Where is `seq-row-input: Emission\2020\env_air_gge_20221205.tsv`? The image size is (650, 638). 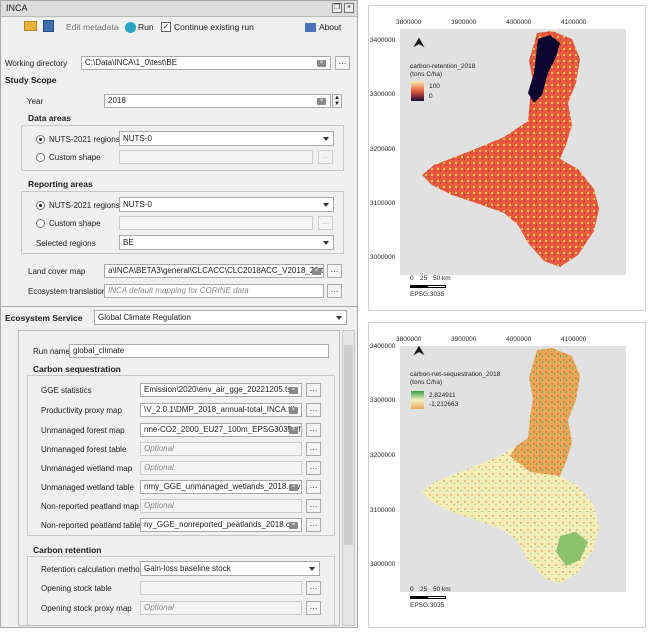
seq-row-input: Emission\2020\env_air_gge_20221205.tsv is located at coordinates (221, 390).